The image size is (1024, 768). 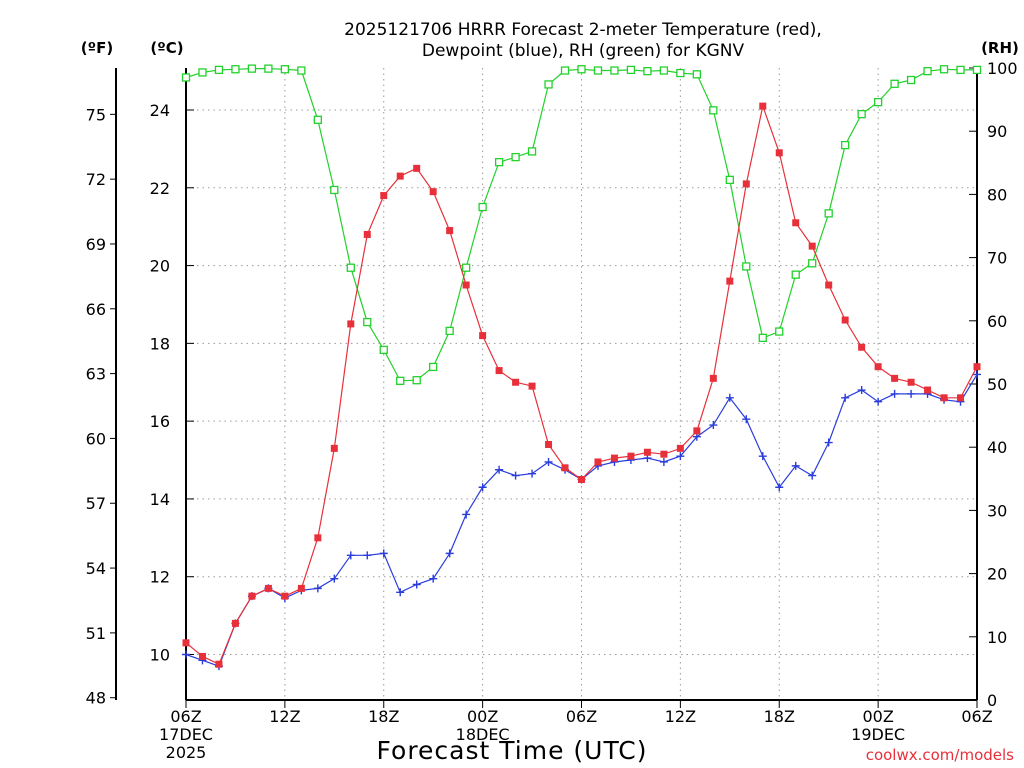 I want to click on chart-title-line-2: Dewpoint (blue), RH (green) for KGNV, so click(x=583, y=51).